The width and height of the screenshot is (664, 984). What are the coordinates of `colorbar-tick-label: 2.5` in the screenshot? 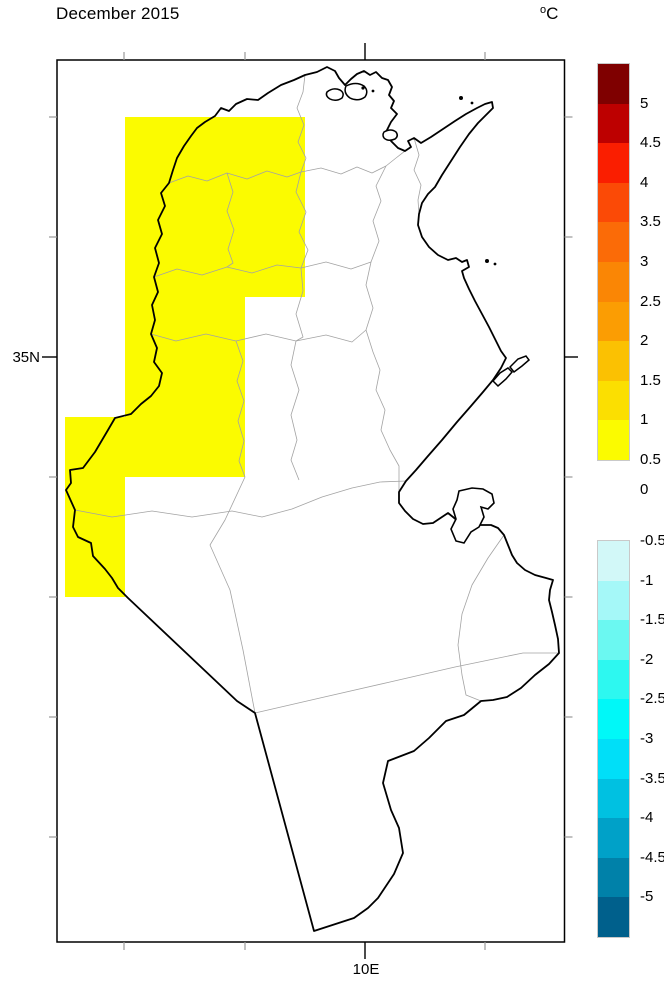 It's located at (650, 301).